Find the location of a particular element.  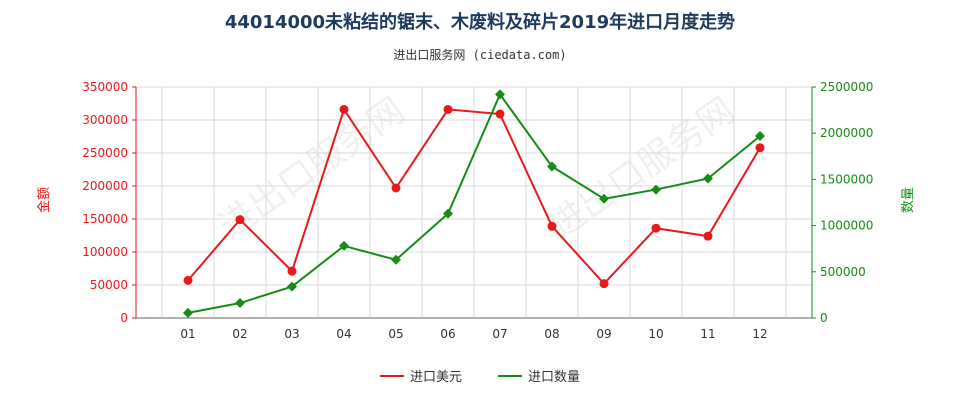

y-left-tick-label: 250000 is located at coordinates (105, 153).